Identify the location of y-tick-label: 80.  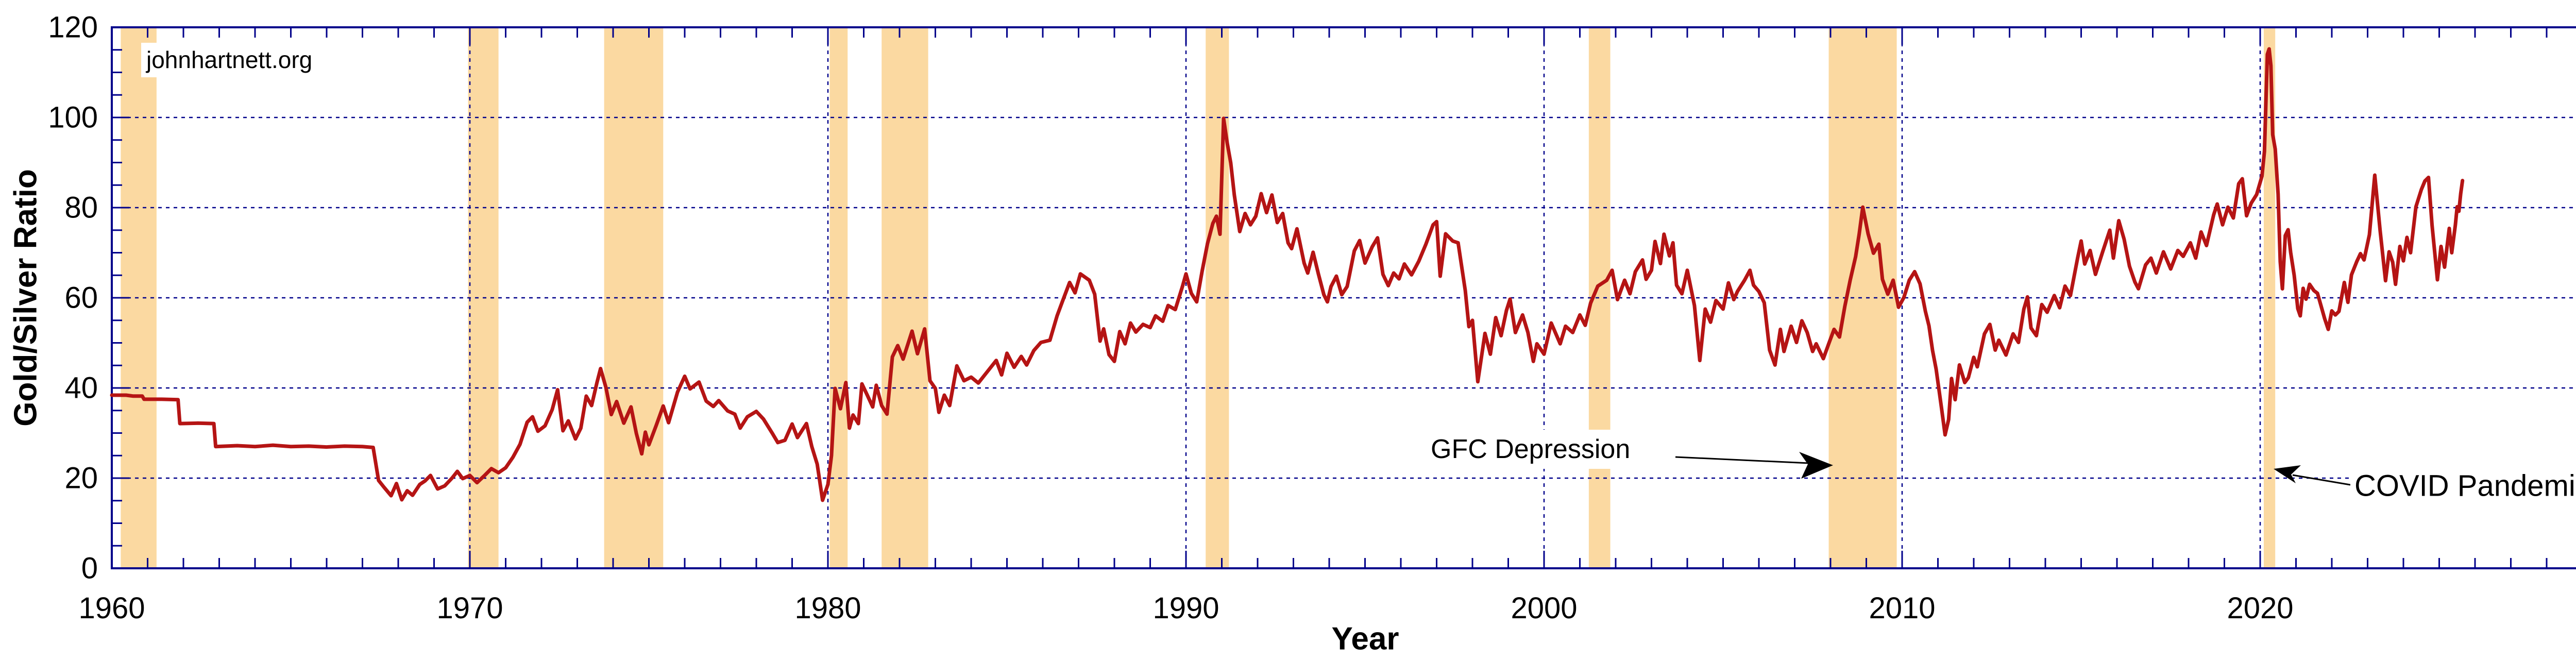
(81, 208).